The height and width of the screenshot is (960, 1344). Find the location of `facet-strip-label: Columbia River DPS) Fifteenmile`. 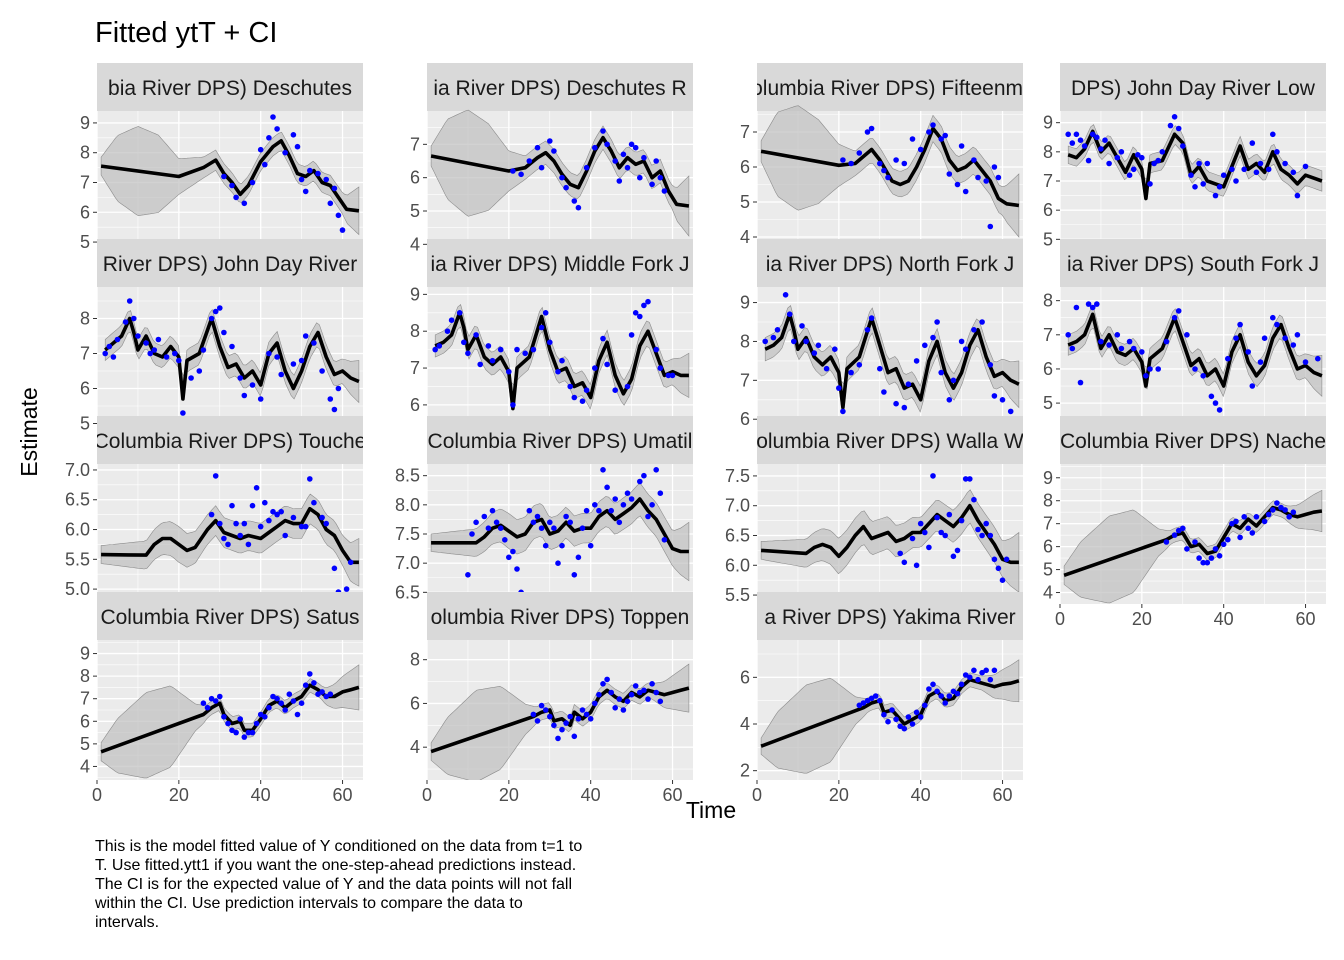

facet-strip-label: Columbia River DPS) Fifteenmile is located at coordinates (890, 88).